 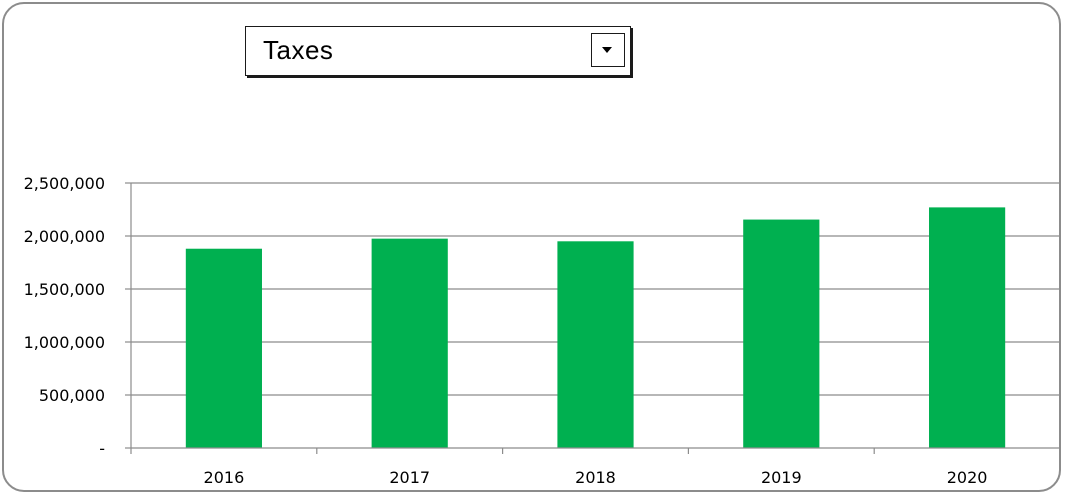 What do you see at coordinates (781, 333) in the screenshot?
I see `bar-2019` at bounding box center [781, 333].